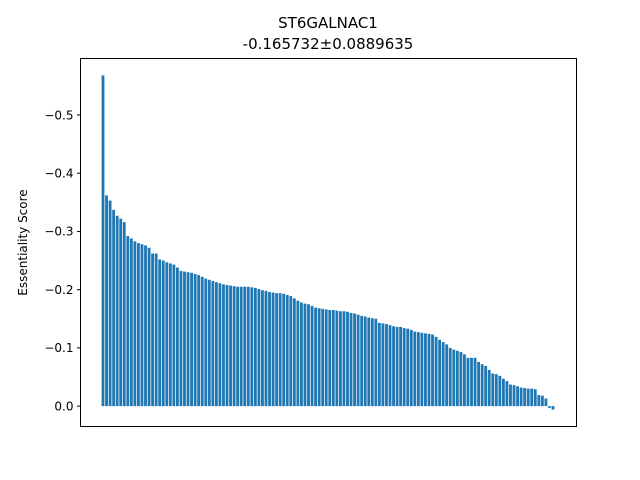  What do you see at coordinates (328, 44) in the screenshot?
I see `chart-subtitle: -0.165732±0.0889635` at bounding box center [328, 44].